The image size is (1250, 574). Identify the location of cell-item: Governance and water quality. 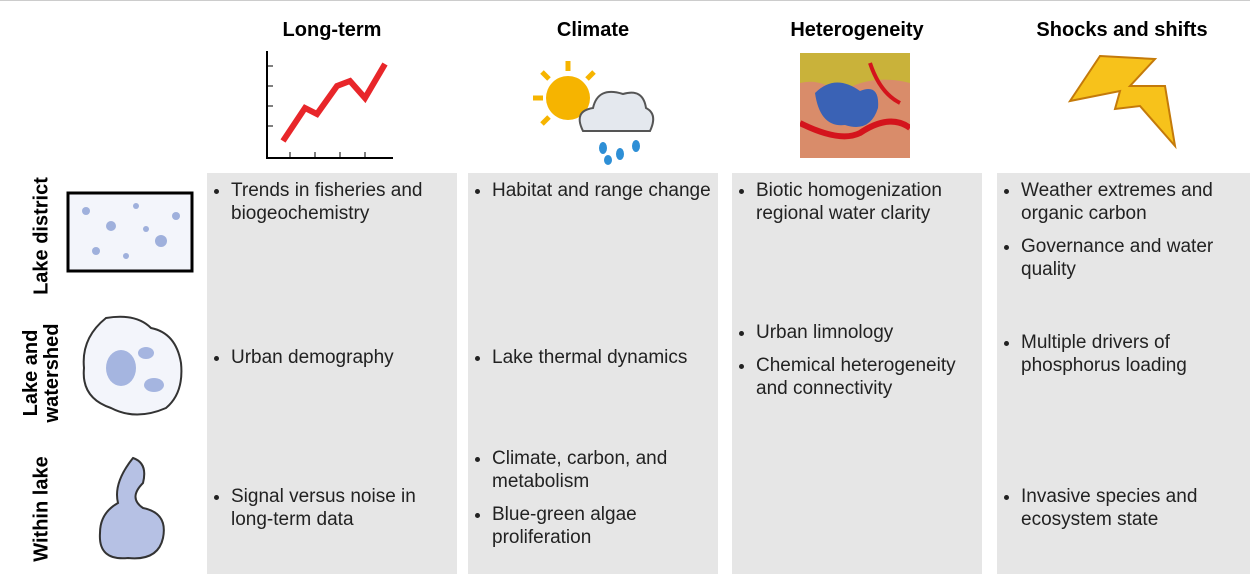
(1132, 258).